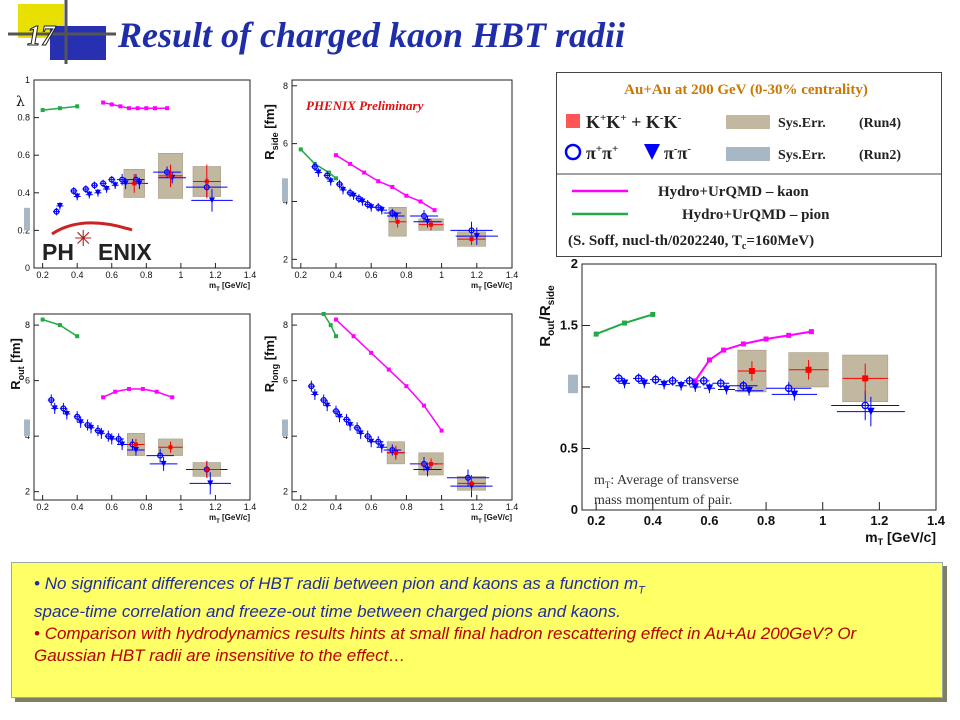 Image resolution: width=960 pixels, height=720 pixels. What do you see at coordinates (112, 275) in the screenshot?
I see `lambda-xtick-label-2: 0.6` at bounding box center [112, 275].